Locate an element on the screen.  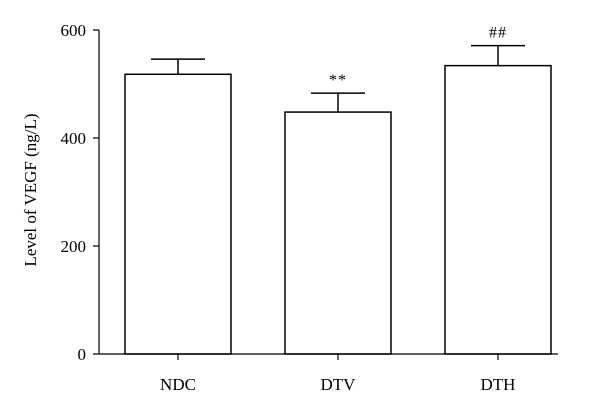
y-tick-label: 400 is located at coordinates (74, 138).